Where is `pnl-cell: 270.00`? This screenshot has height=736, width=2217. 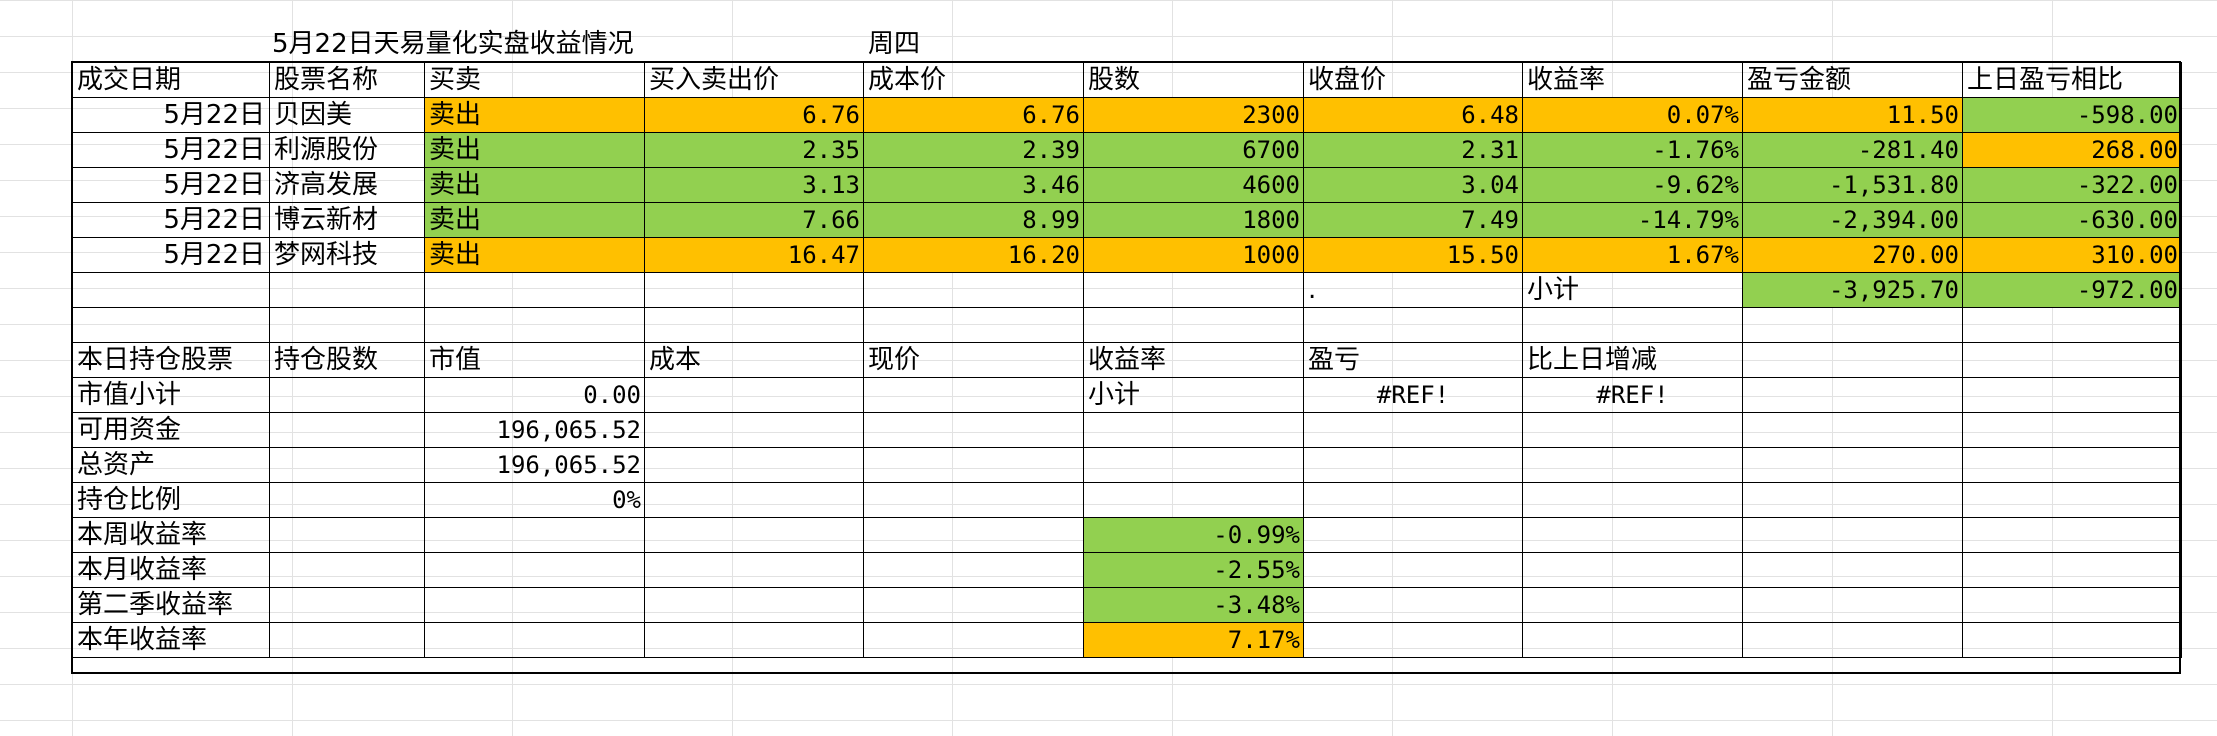
pnl-cell: 270.00 is located at coordinates (1852, 255).